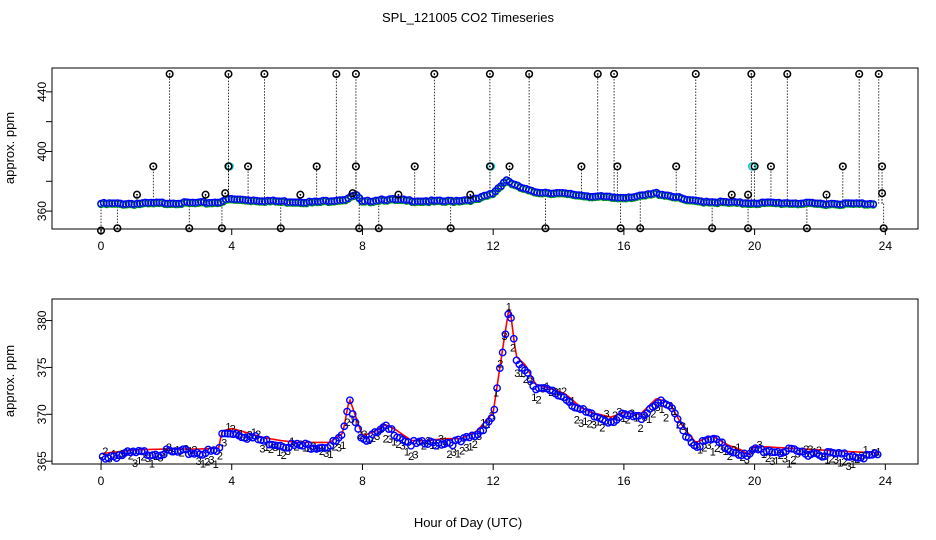 The width and height of the screenshot is (936, 540). Describe the element at coordinates (42, 414) in the screenshot. I see `bottom-y-tick-label: 370` at that location.